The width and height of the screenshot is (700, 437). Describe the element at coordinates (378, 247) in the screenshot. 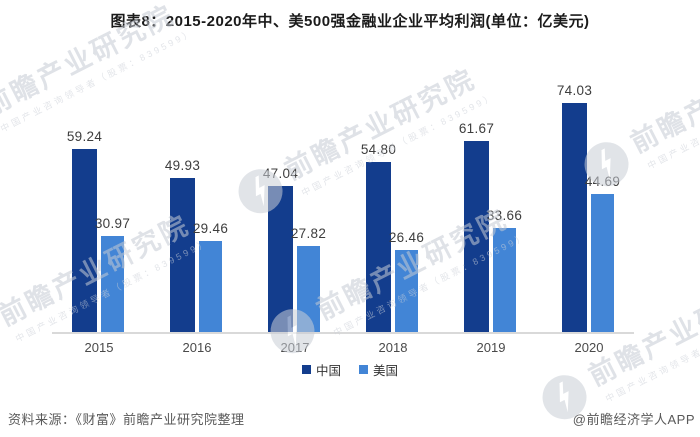

I see `bar-china-2018` at that location.